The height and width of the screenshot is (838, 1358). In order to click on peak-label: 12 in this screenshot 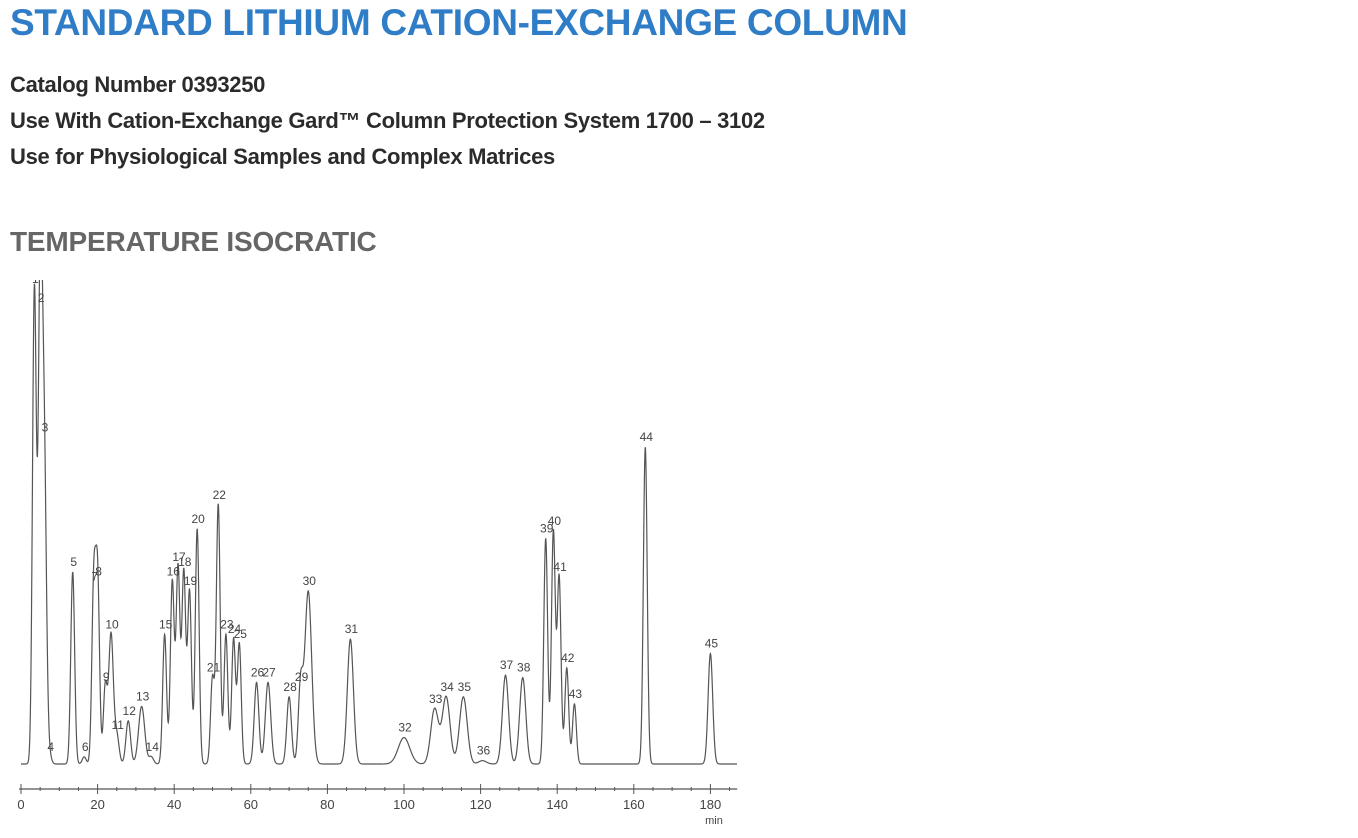, I will do `click(130, 711)`.